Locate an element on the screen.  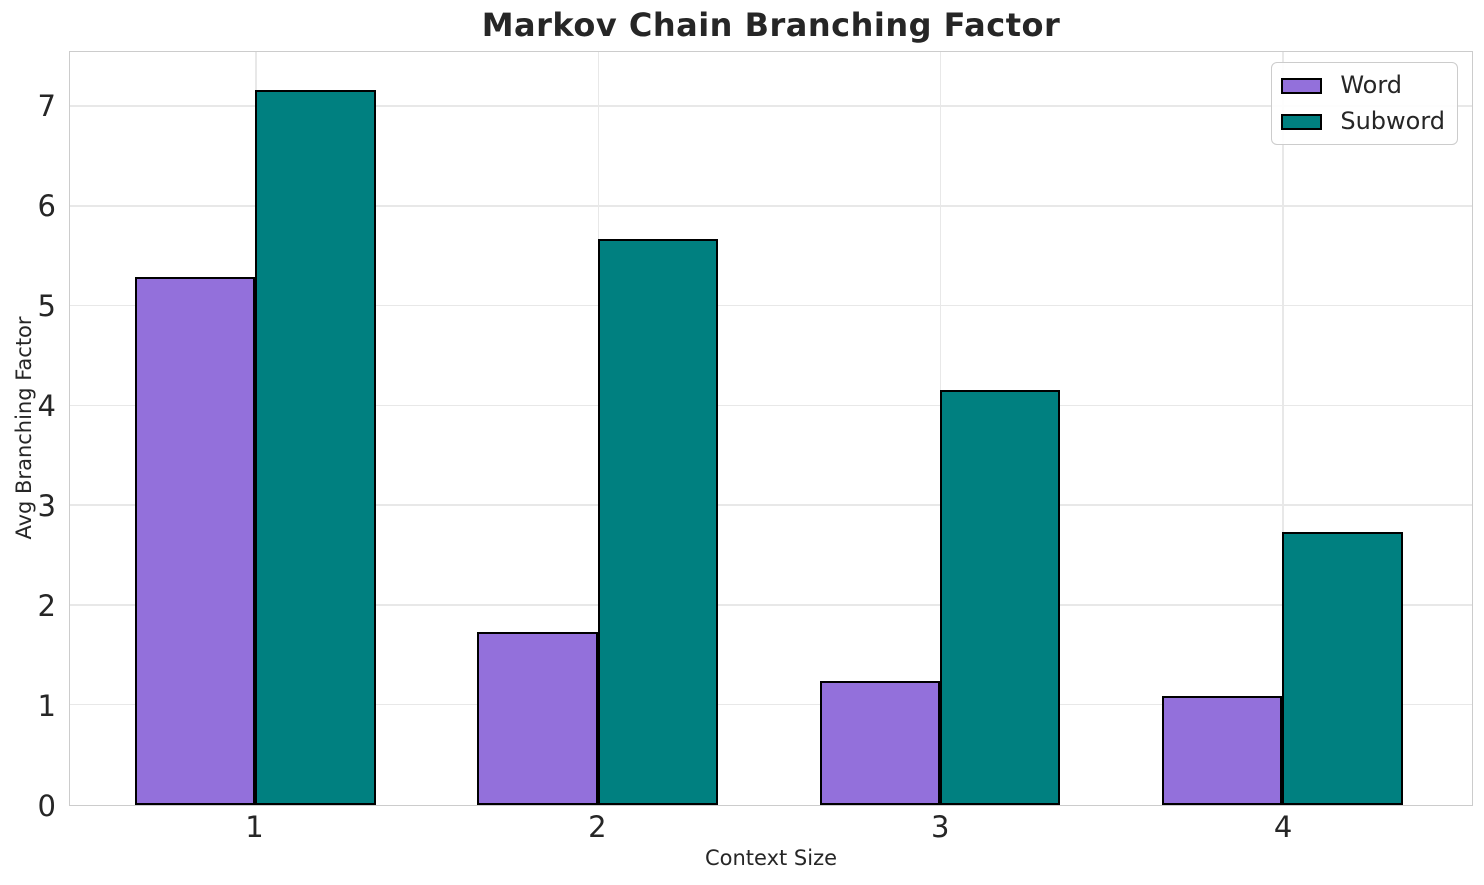
y-tick-label-5: 5 is located at coordinates (46, 305).